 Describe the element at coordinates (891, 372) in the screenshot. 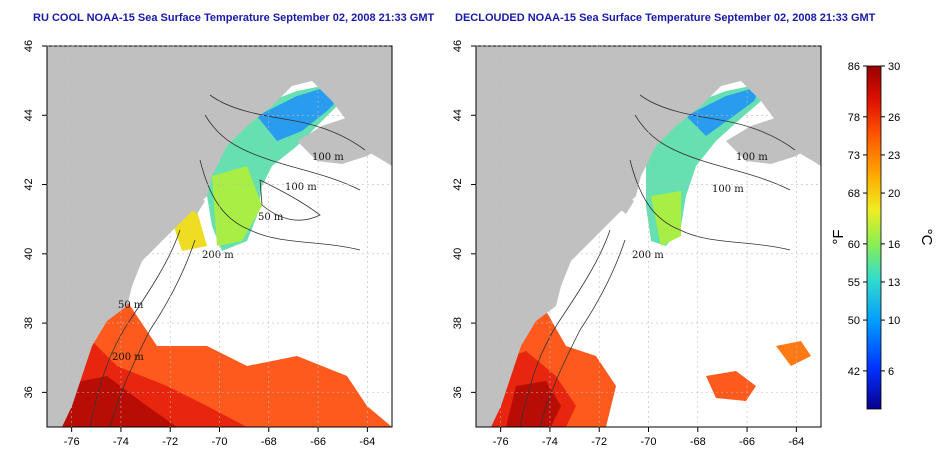

I see `colorbar-c-label: 6` at that location.